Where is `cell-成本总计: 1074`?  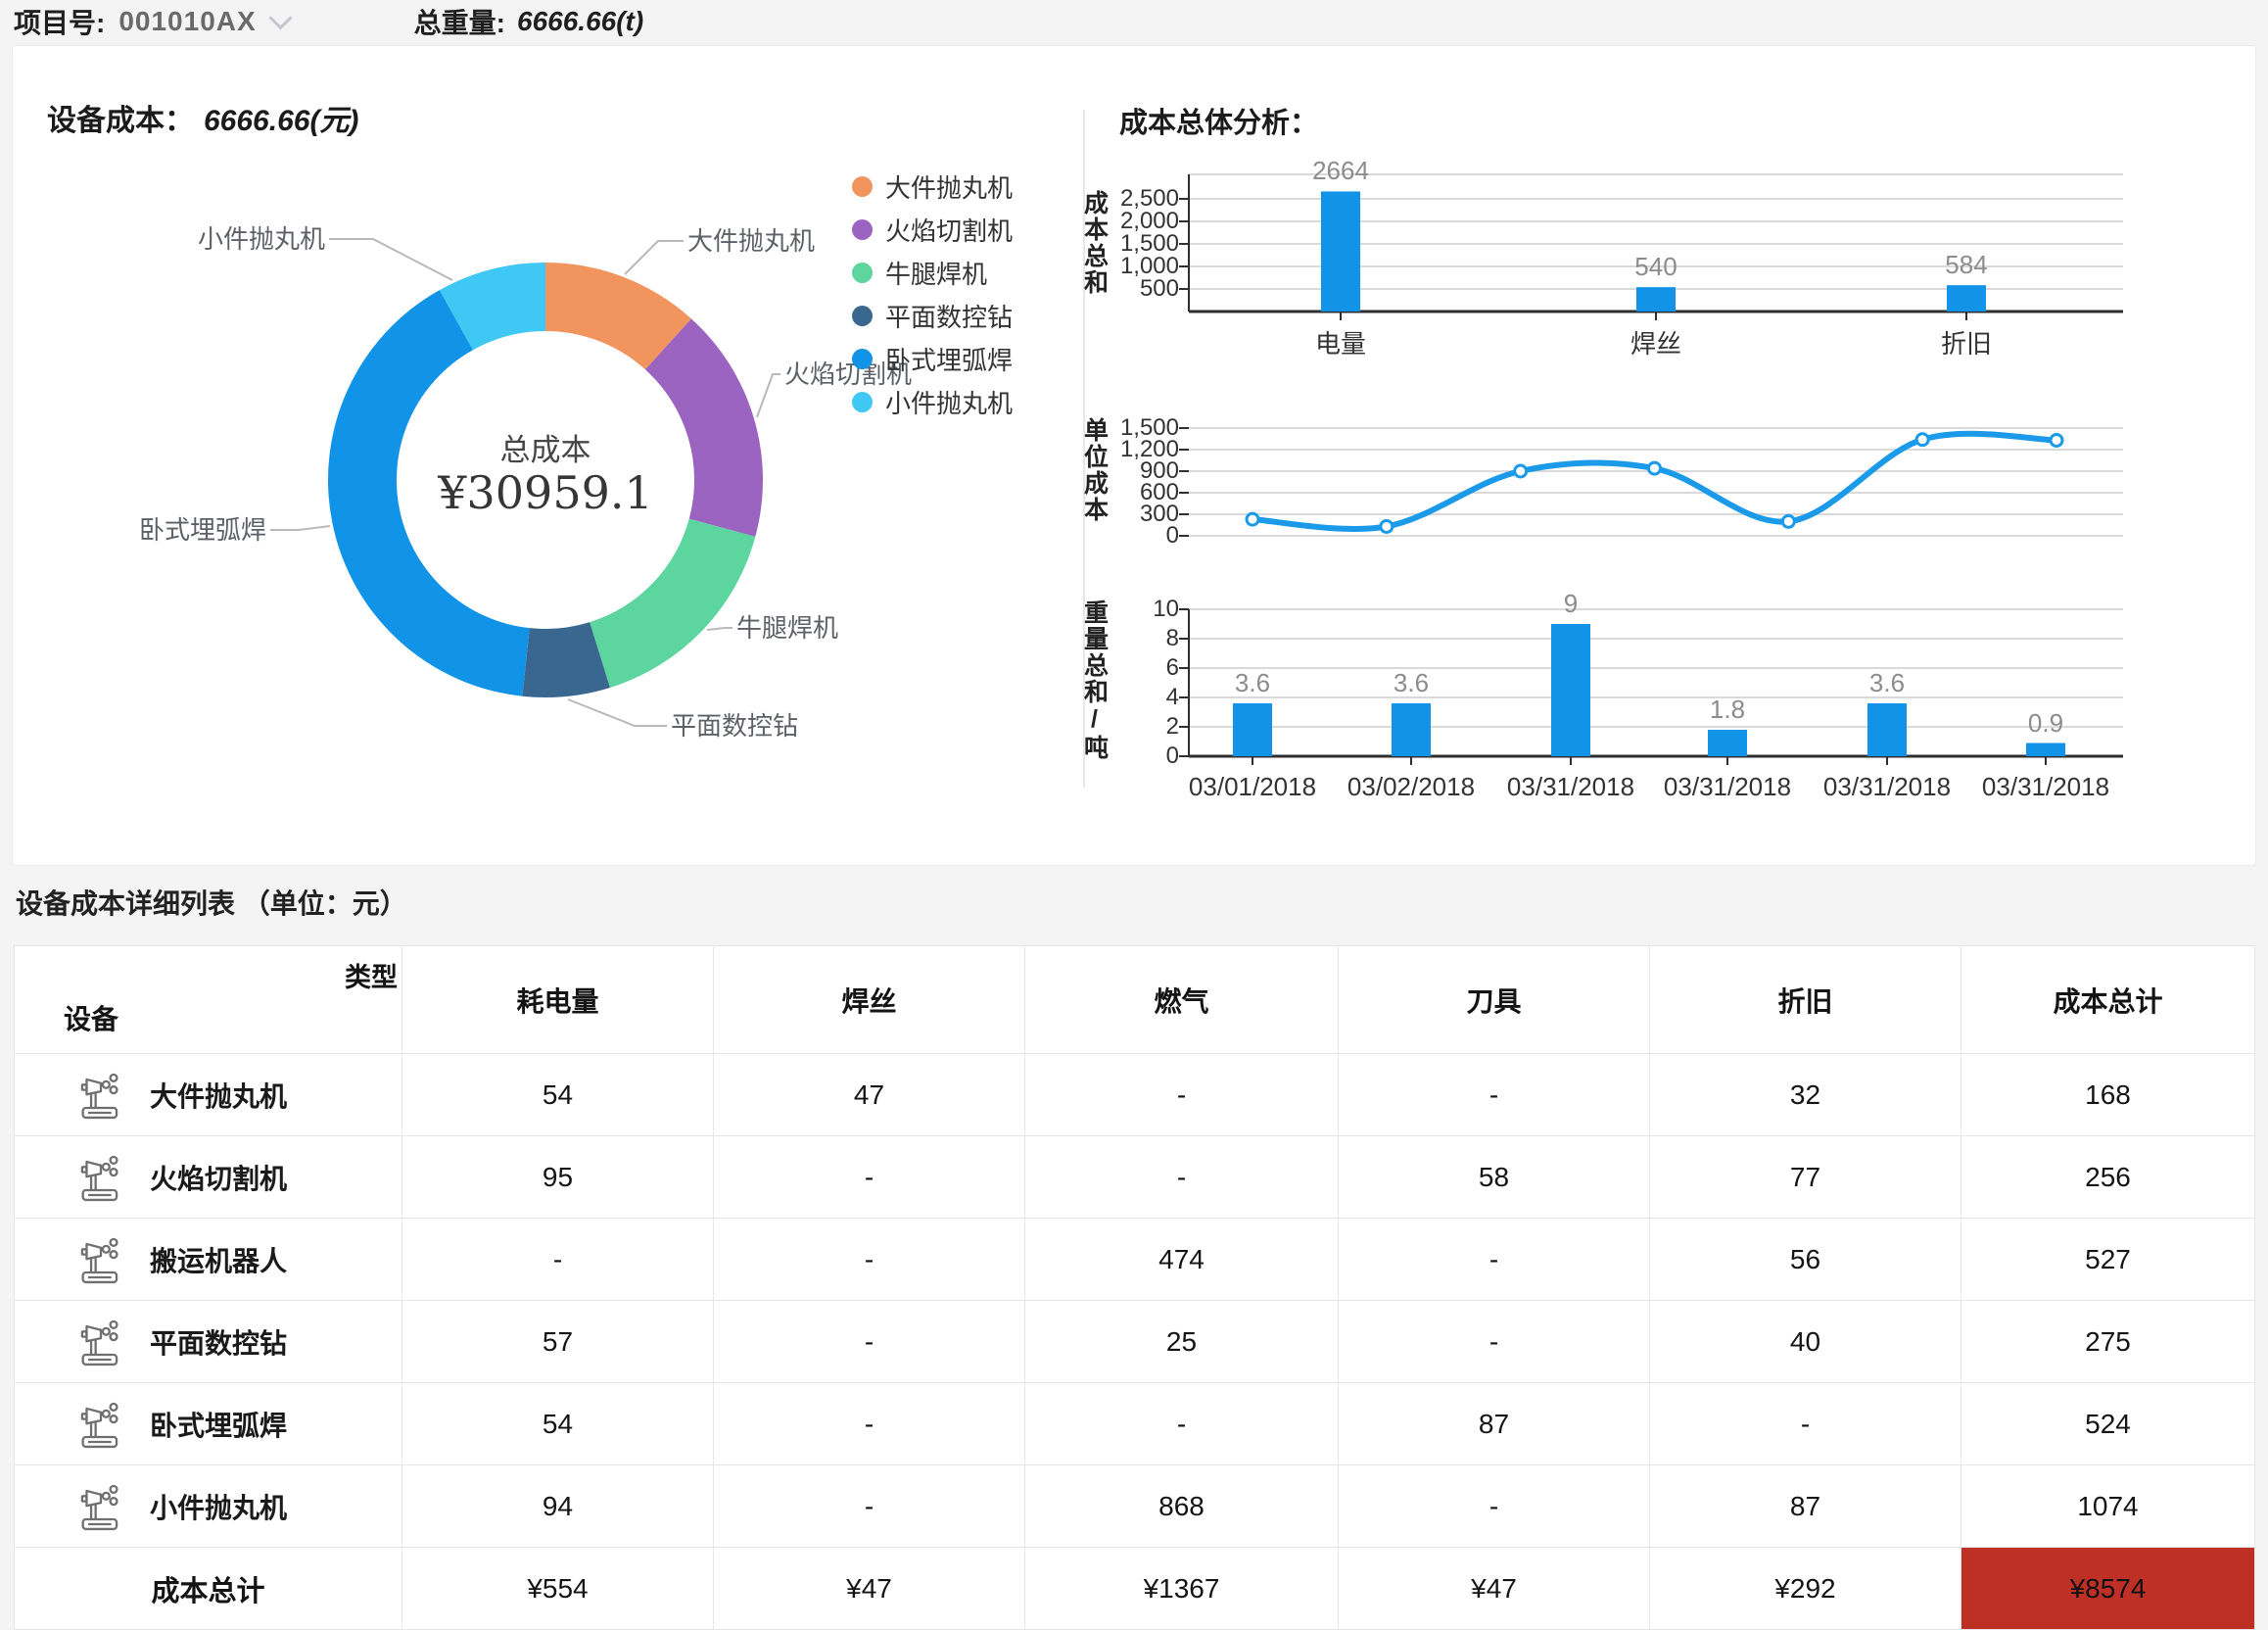
cell-成本总计: 1074 is located at coordinates (2108, 1506).